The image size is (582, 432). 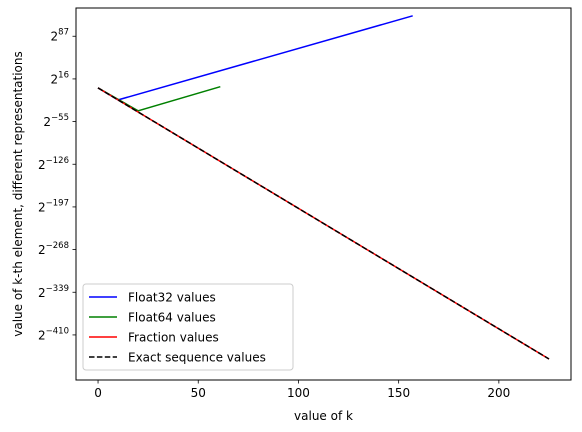 I want to click on x-tick-label: 100, so click(x=298, y=393).